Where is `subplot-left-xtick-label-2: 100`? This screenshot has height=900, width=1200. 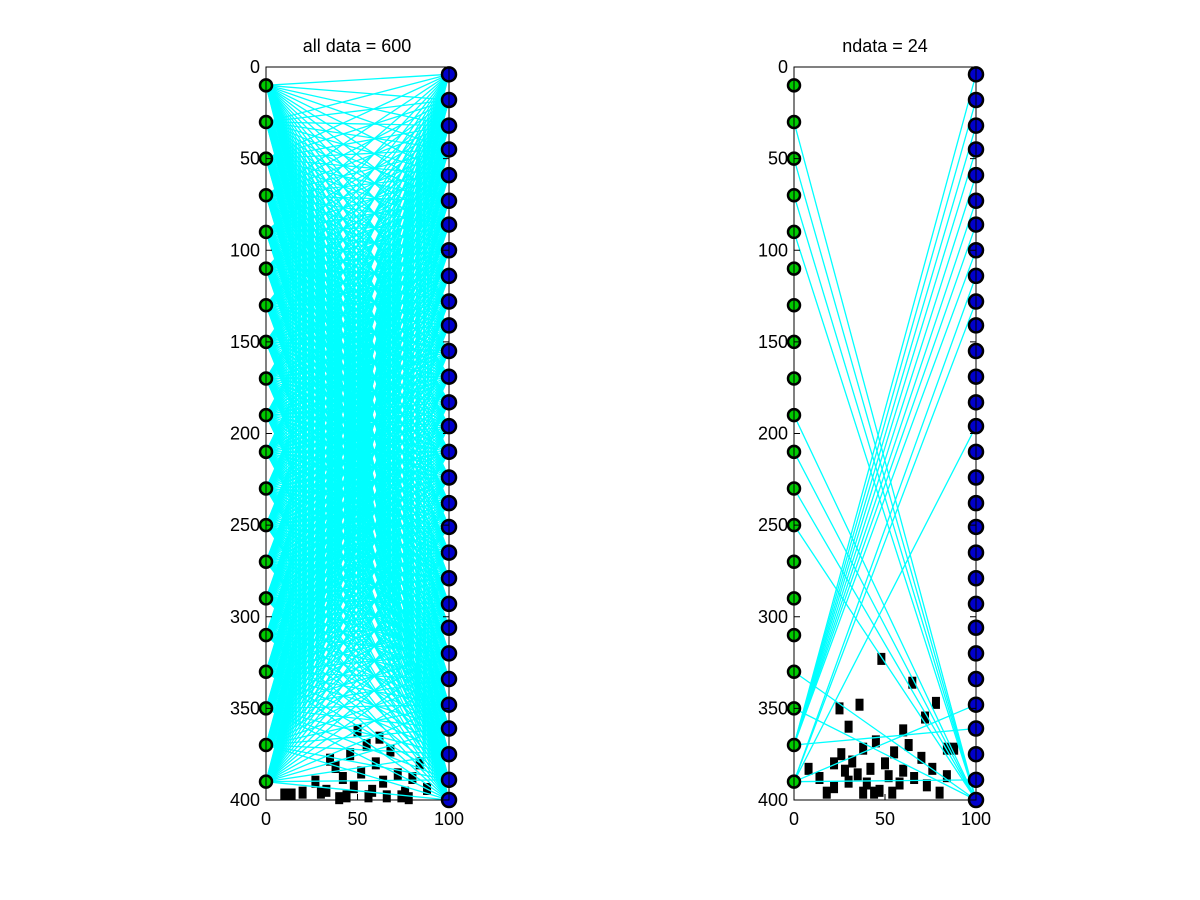
subplot-left-xtick-label-2: 100 is located at coordinates (449, 819).